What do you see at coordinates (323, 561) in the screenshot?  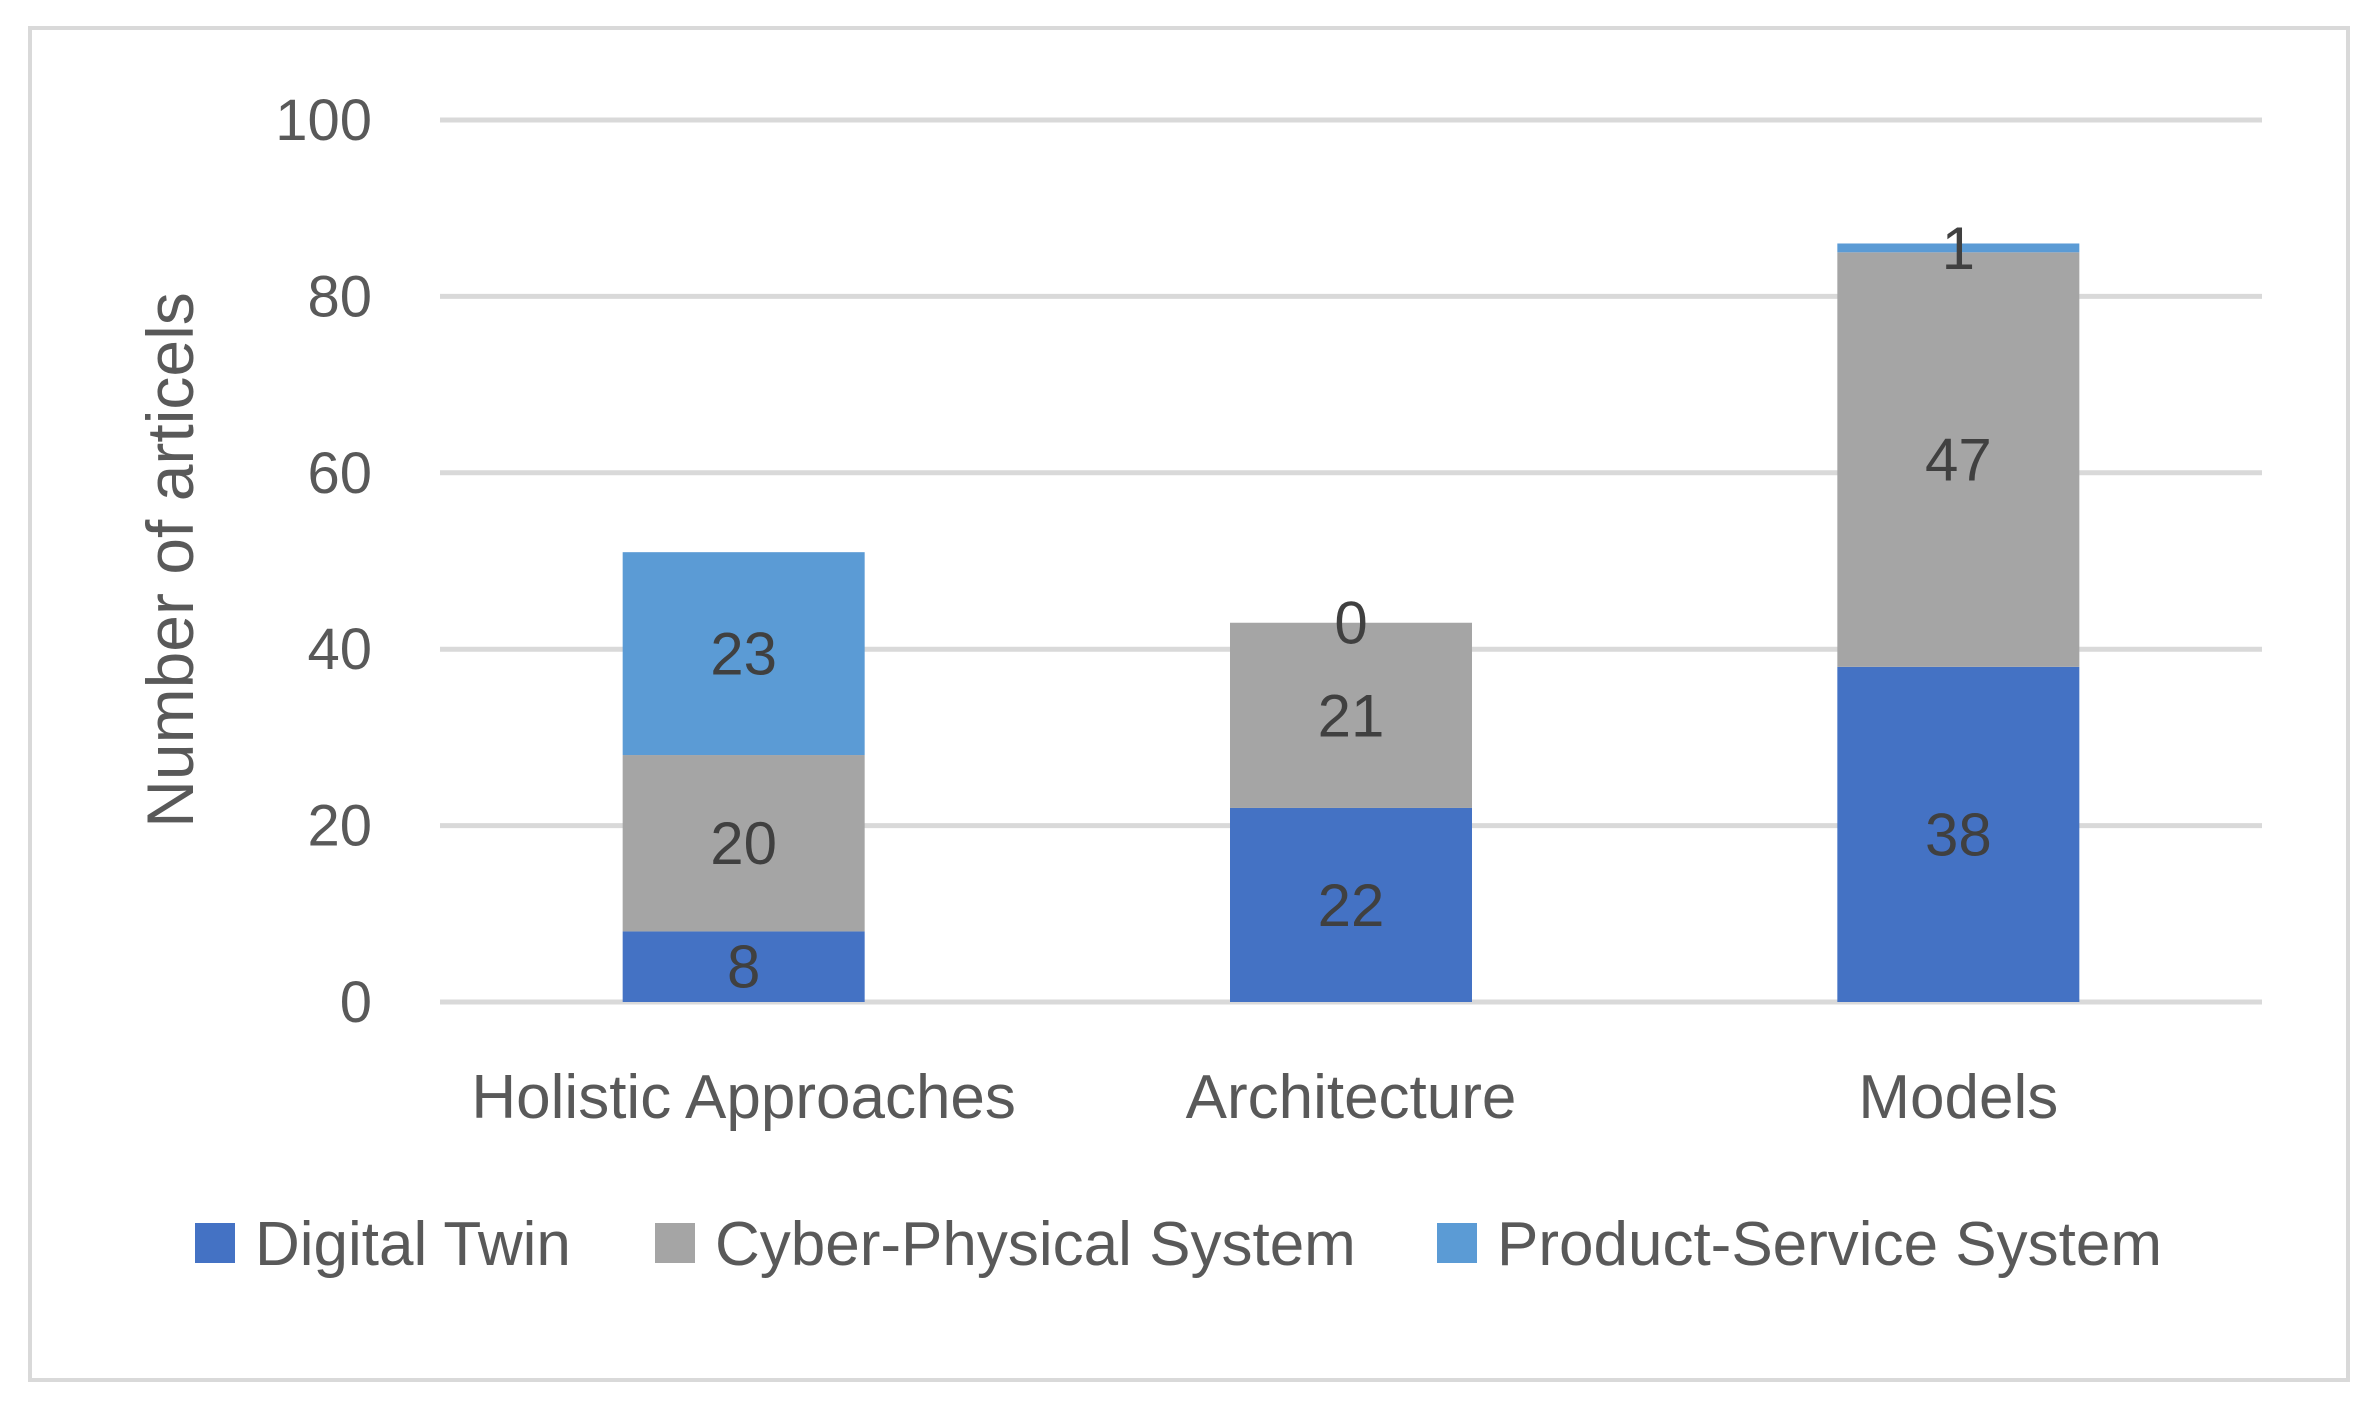 I see `y-axis-ticks: 0 20 40 60 80 100` at bounding box center [323, 561].